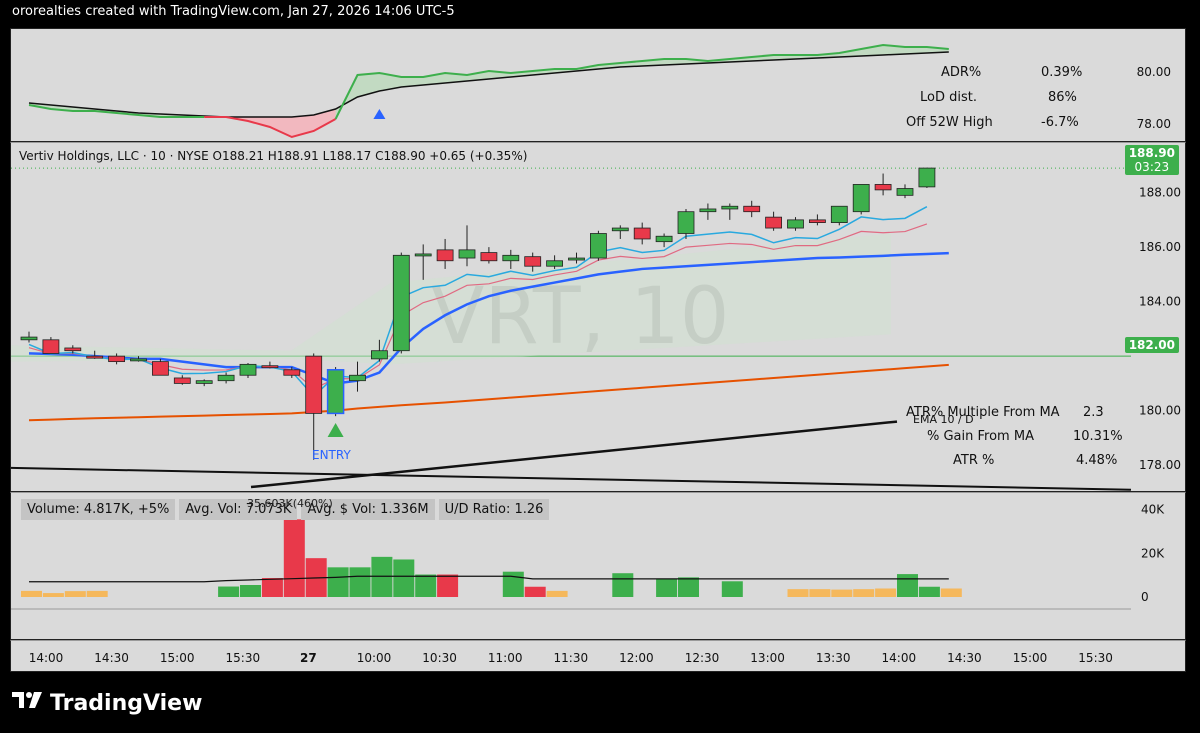  What do you see at coordinates (308, 658) in the screenshot?
I see `time-tick-label: 27` at bounding box center [308, 658].